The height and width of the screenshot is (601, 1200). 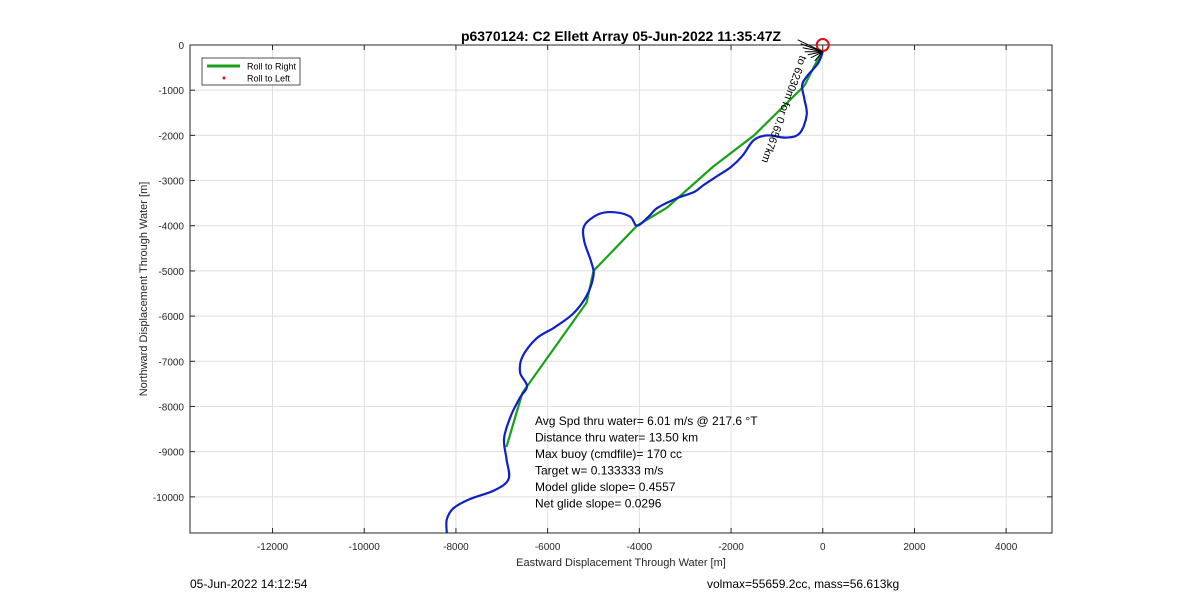 What do you see at coordinates (171, 407) in the screenshot?
I see `y-tick-label: -8000` at bounding box center [171, 407].